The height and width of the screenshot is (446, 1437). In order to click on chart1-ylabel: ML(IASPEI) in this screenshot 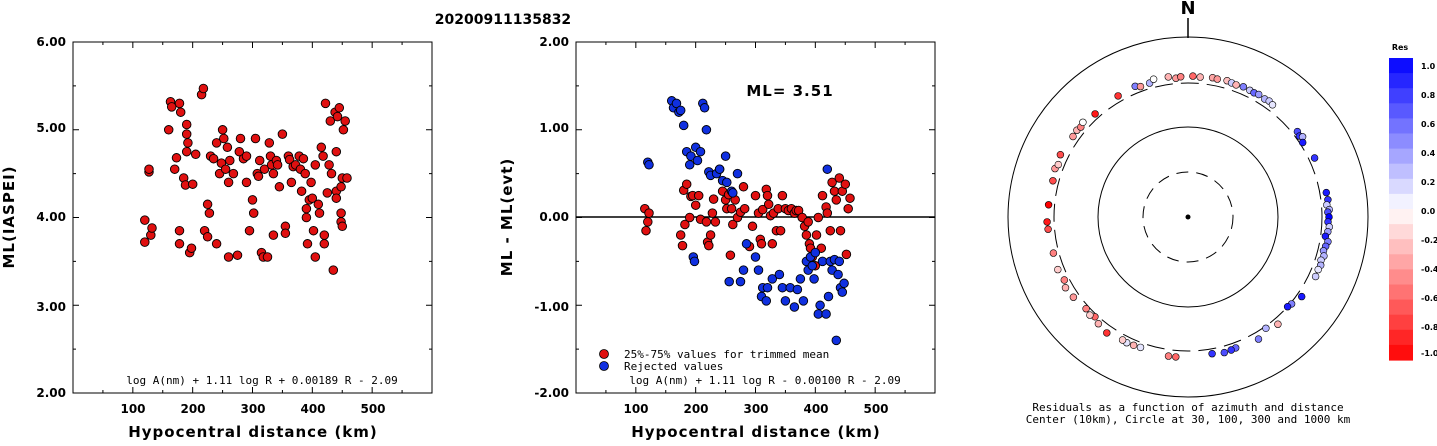, I will do `click(9, 216)`.